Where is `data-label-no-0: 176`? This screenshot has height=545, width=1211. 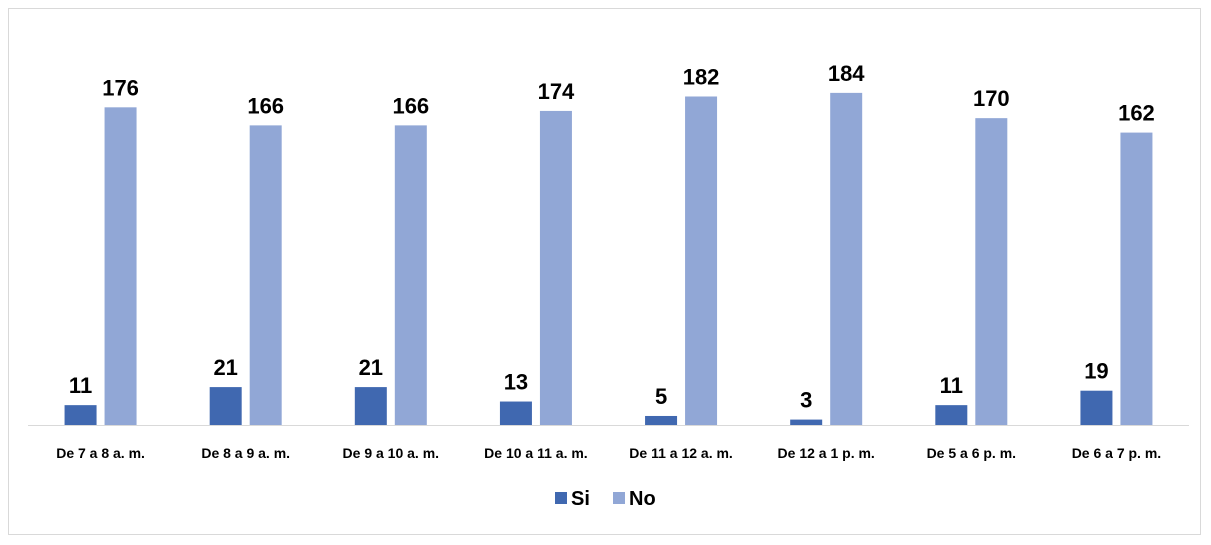
data-label-no-0: 176 is located at coordinates (120, 87).